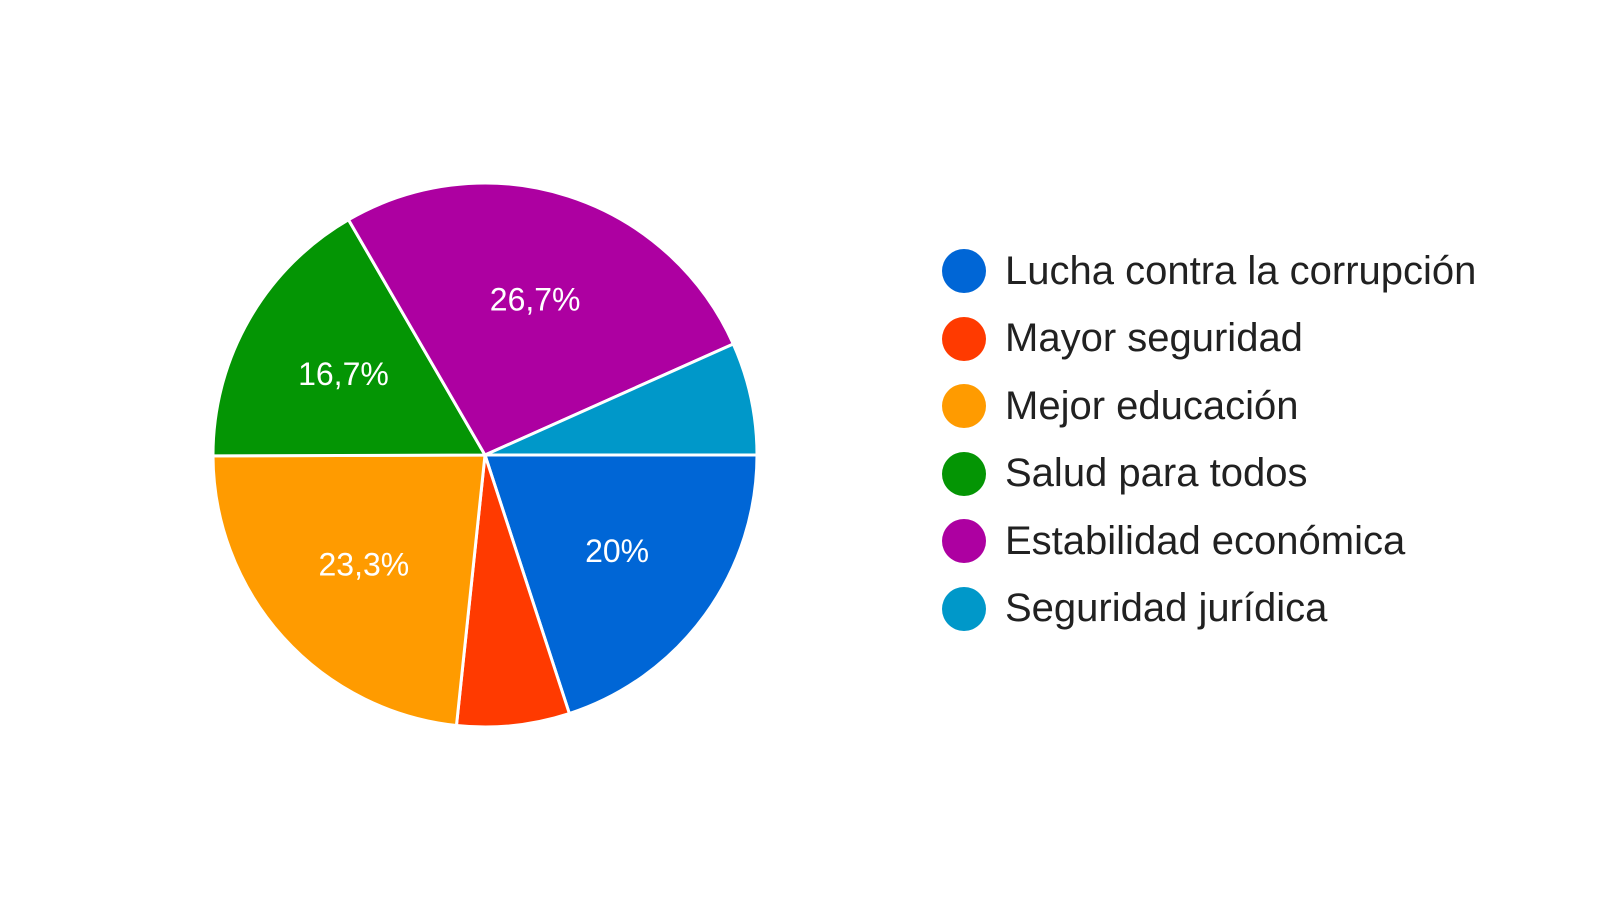  I want to click on legend-item: Estabilidad económica, so click(1209, 541).